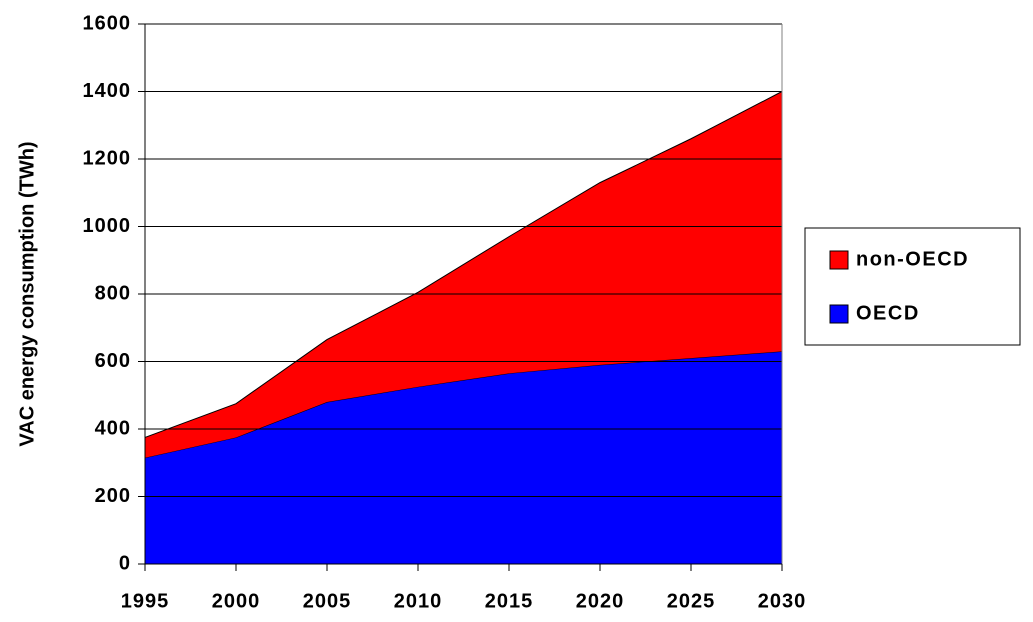  Describe the element at coordinates (509, 601) in the screenshot. I see `x-tick-label: 2015` at that location.